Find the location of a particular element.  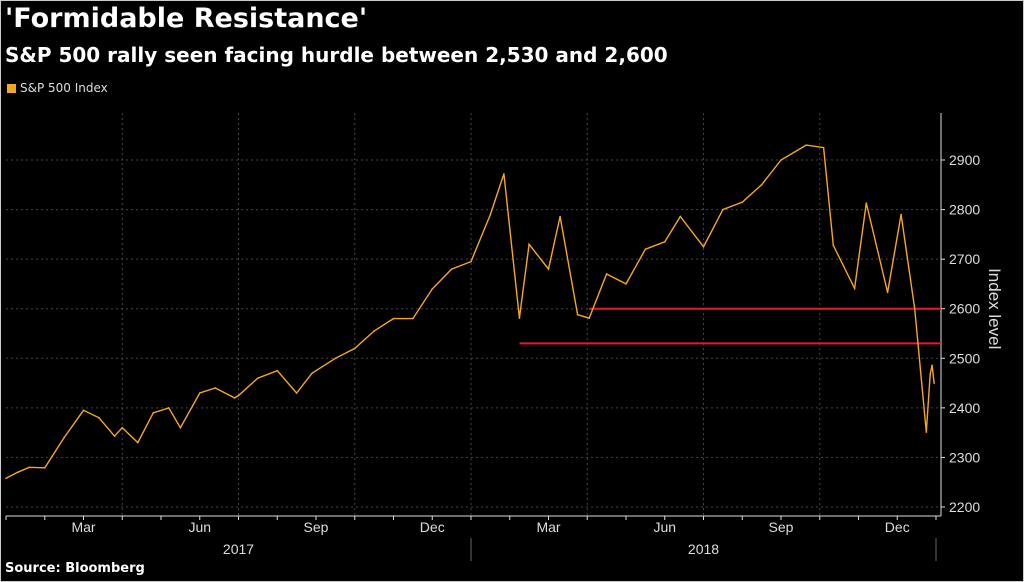

y-axis-label: Index level is located at coordinates (994, 308).